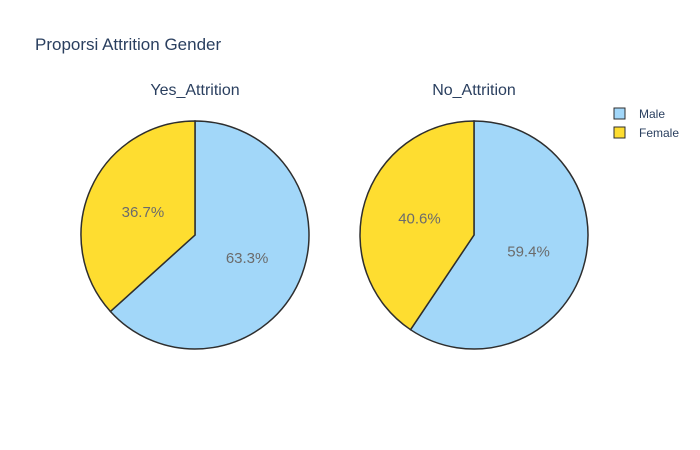 This screenshot has width=700, height=450. What do you see at coordinates (499, 235) in the screenshot?
I see `pie-slice-no-attrition-male` at bounding box center [499, 235].